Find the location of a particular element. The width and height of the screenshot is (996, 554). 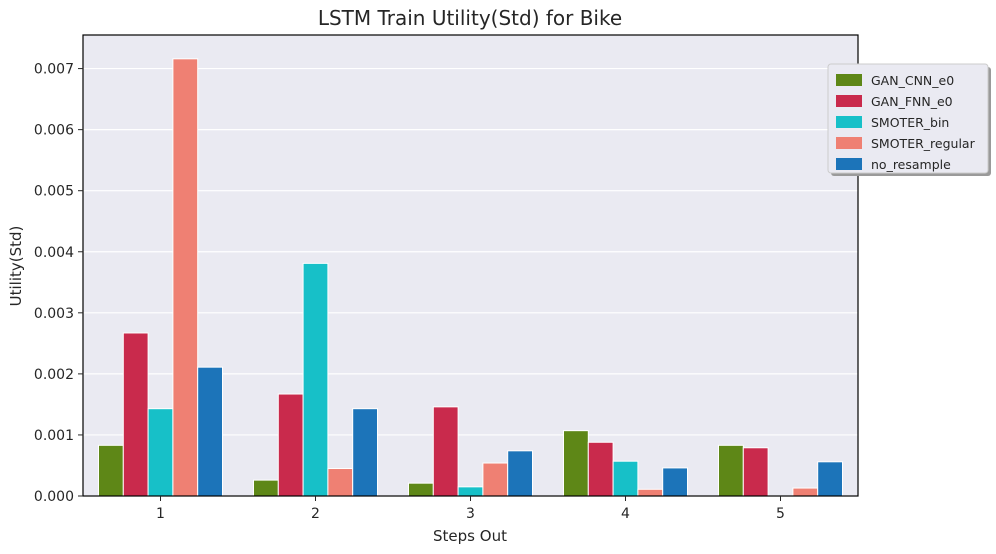

legend-entry-label: GAN_CNN_e0 is located at coordinates (912, 80).